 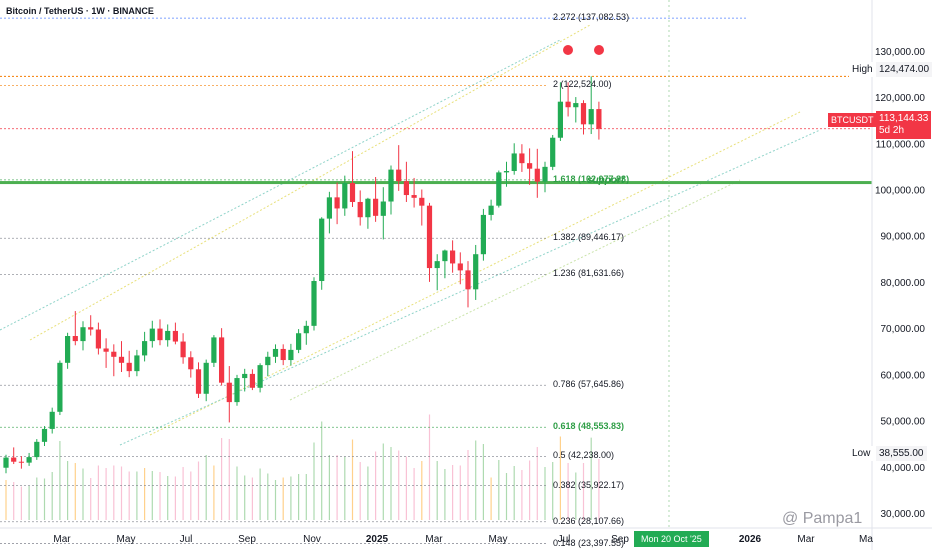 What do you see at coordinates (583, 50) in the screenshot?
I see `event-markers` at bounding box center [583, 50].